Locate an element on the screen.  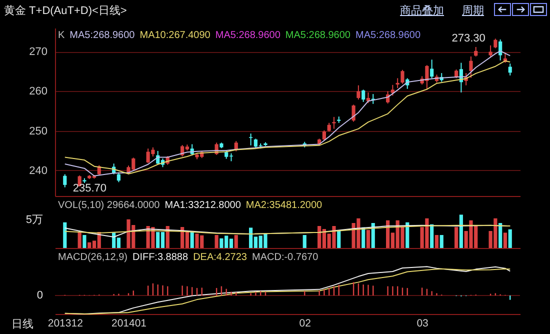
y-axis-title: 5万 is located at coordinates (34, 220).